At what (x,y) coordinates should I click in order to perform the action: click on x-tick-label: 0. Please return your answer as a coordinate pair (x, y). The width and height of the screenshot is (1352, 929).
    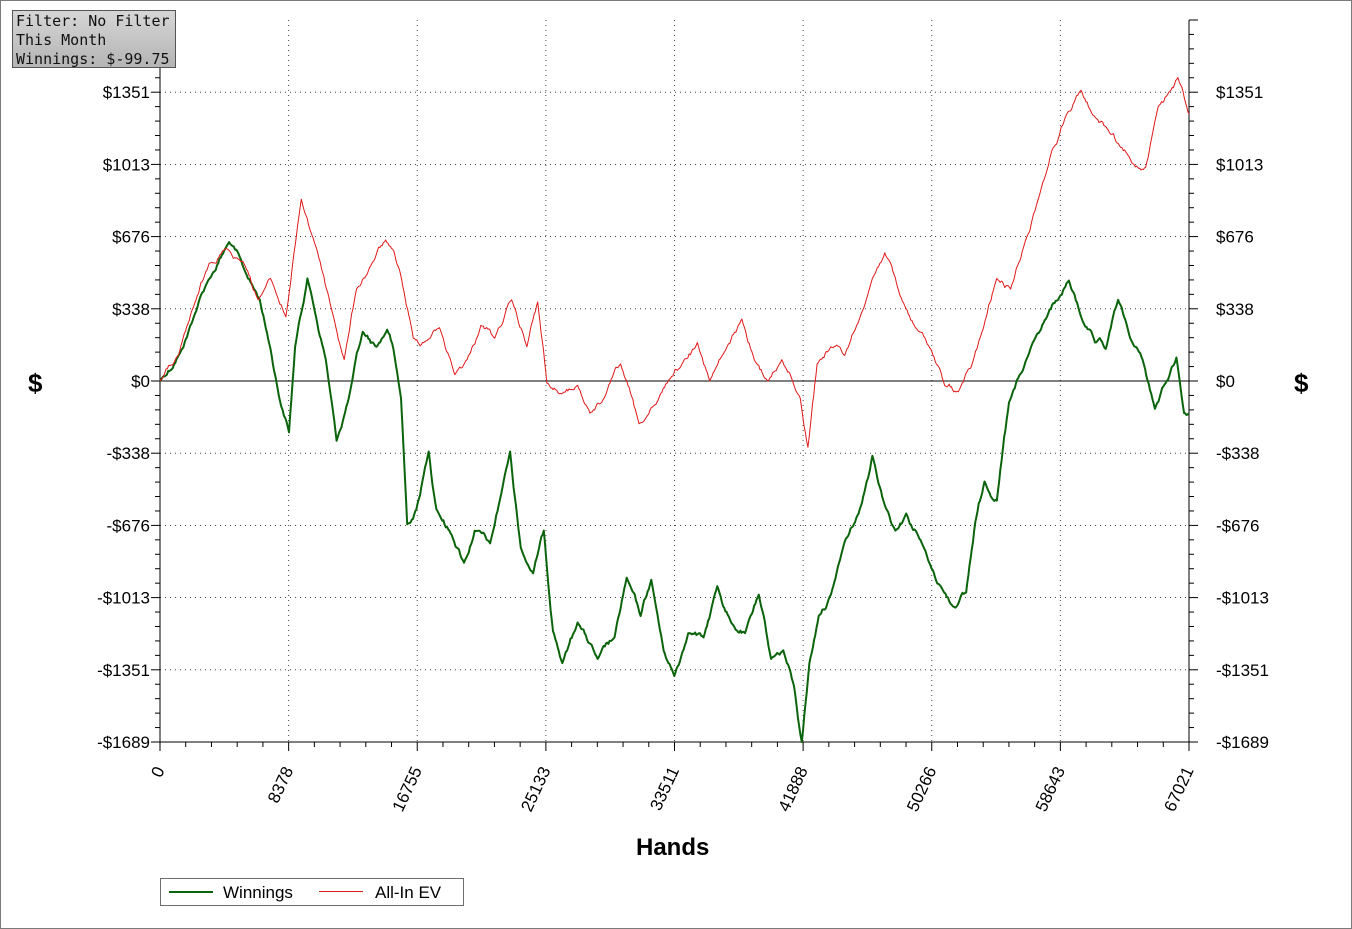
    Looking at the image, I should click on (157, 772).